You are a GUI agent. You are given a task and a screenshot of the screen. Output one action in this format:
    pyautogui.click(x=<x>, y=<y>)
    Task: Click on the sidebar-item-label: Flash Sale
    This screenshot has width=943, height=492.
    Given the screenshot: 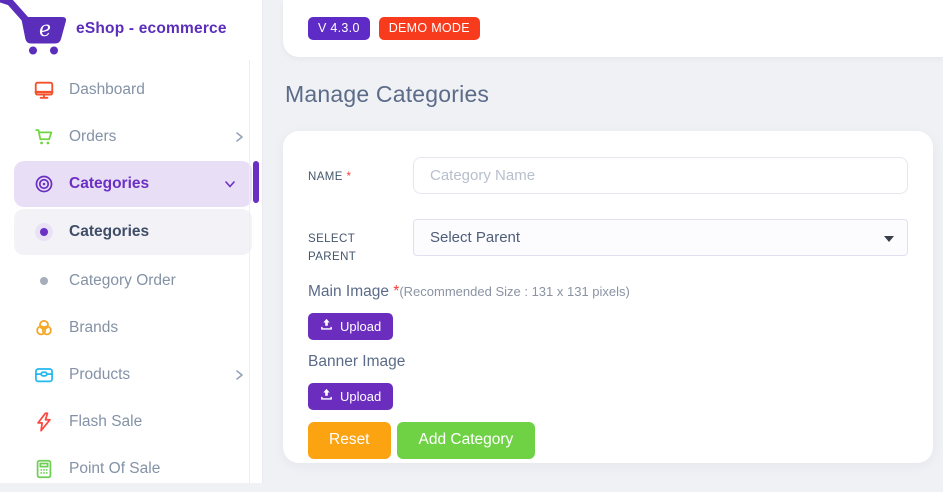 What is the action you would take?
    pyautogui.click(x=106, y=421)
    